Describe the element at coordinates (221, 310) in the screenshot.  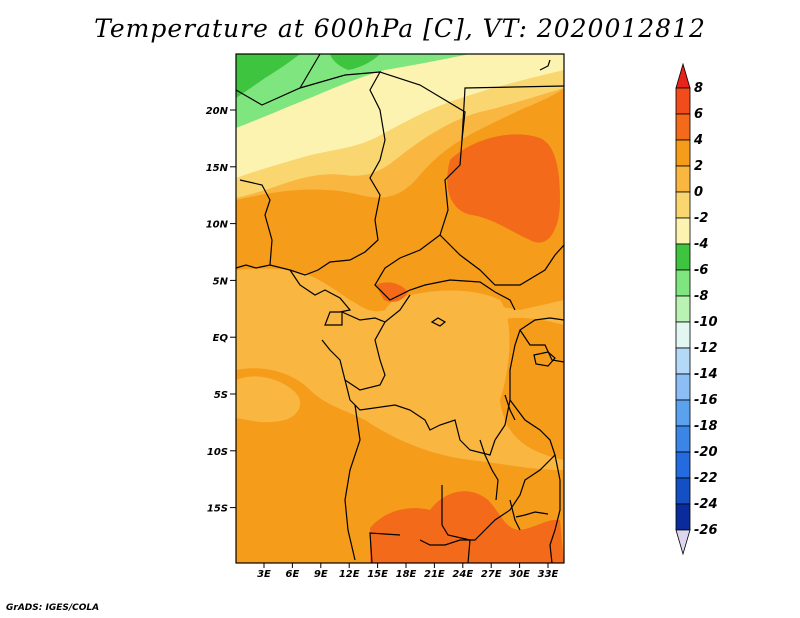
I see `latitude-axis: 20N 15N 10N 5N EQ 5S 10S 15S` at that location.